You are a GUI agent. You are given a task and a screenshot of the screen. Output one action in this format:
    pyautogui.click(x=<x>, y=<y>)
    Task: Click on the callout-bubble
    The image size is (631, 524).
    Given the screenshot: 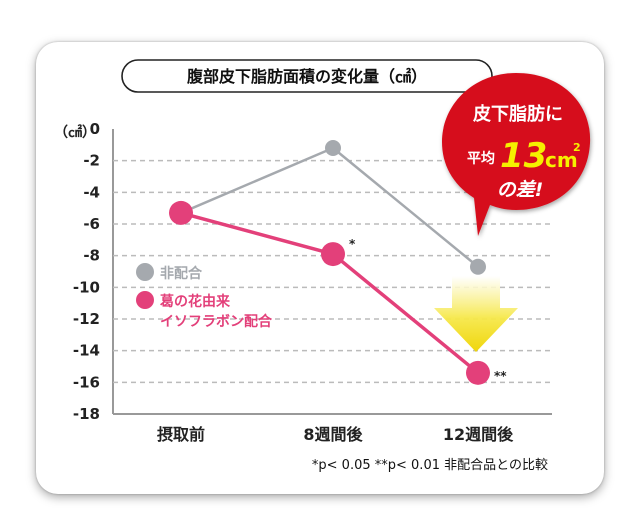 What is the action you would take?
    pyautogui.click(x=516, y=154)
    